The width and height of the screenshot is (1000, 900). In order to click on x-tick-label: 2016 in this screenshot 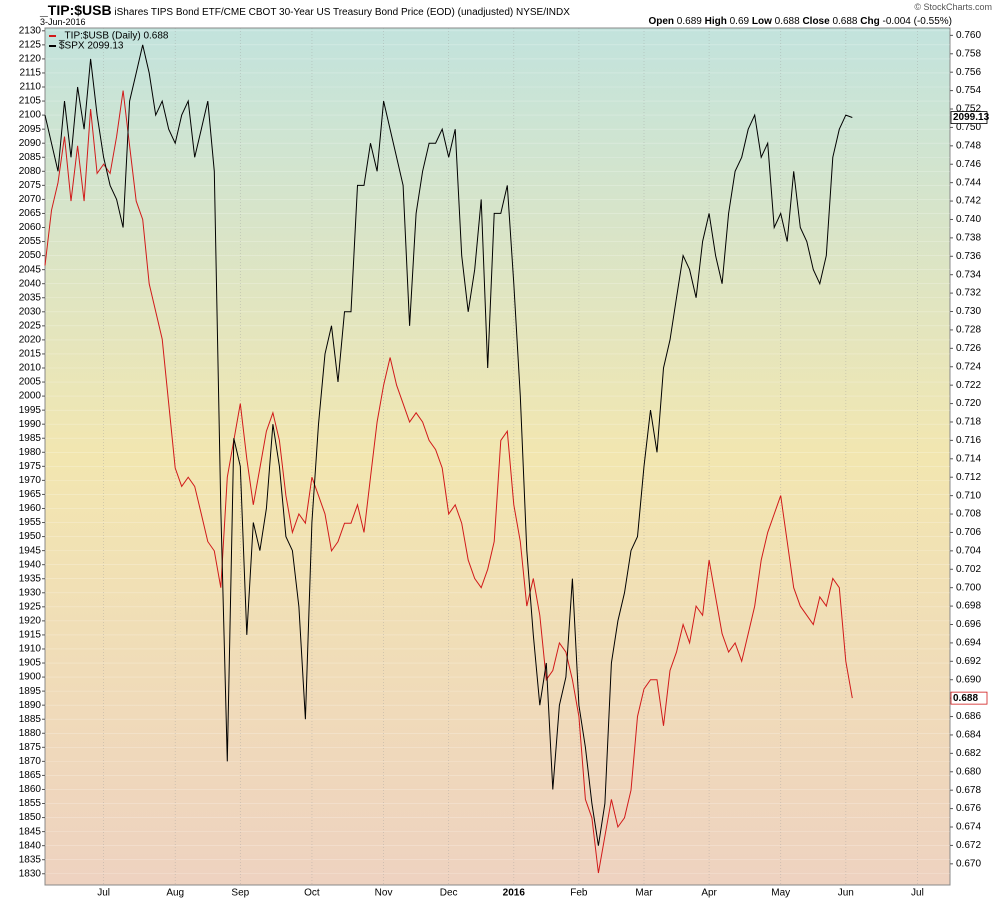, I will do `click(514, 893)`.